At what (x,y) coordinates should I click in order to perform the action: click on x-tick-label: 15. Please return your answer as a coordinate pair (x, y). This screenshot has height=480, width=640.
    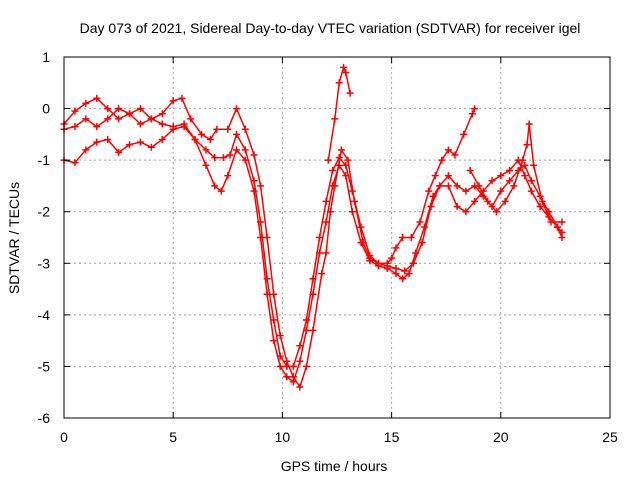
    Looking at the image, I should click on (392, 437).